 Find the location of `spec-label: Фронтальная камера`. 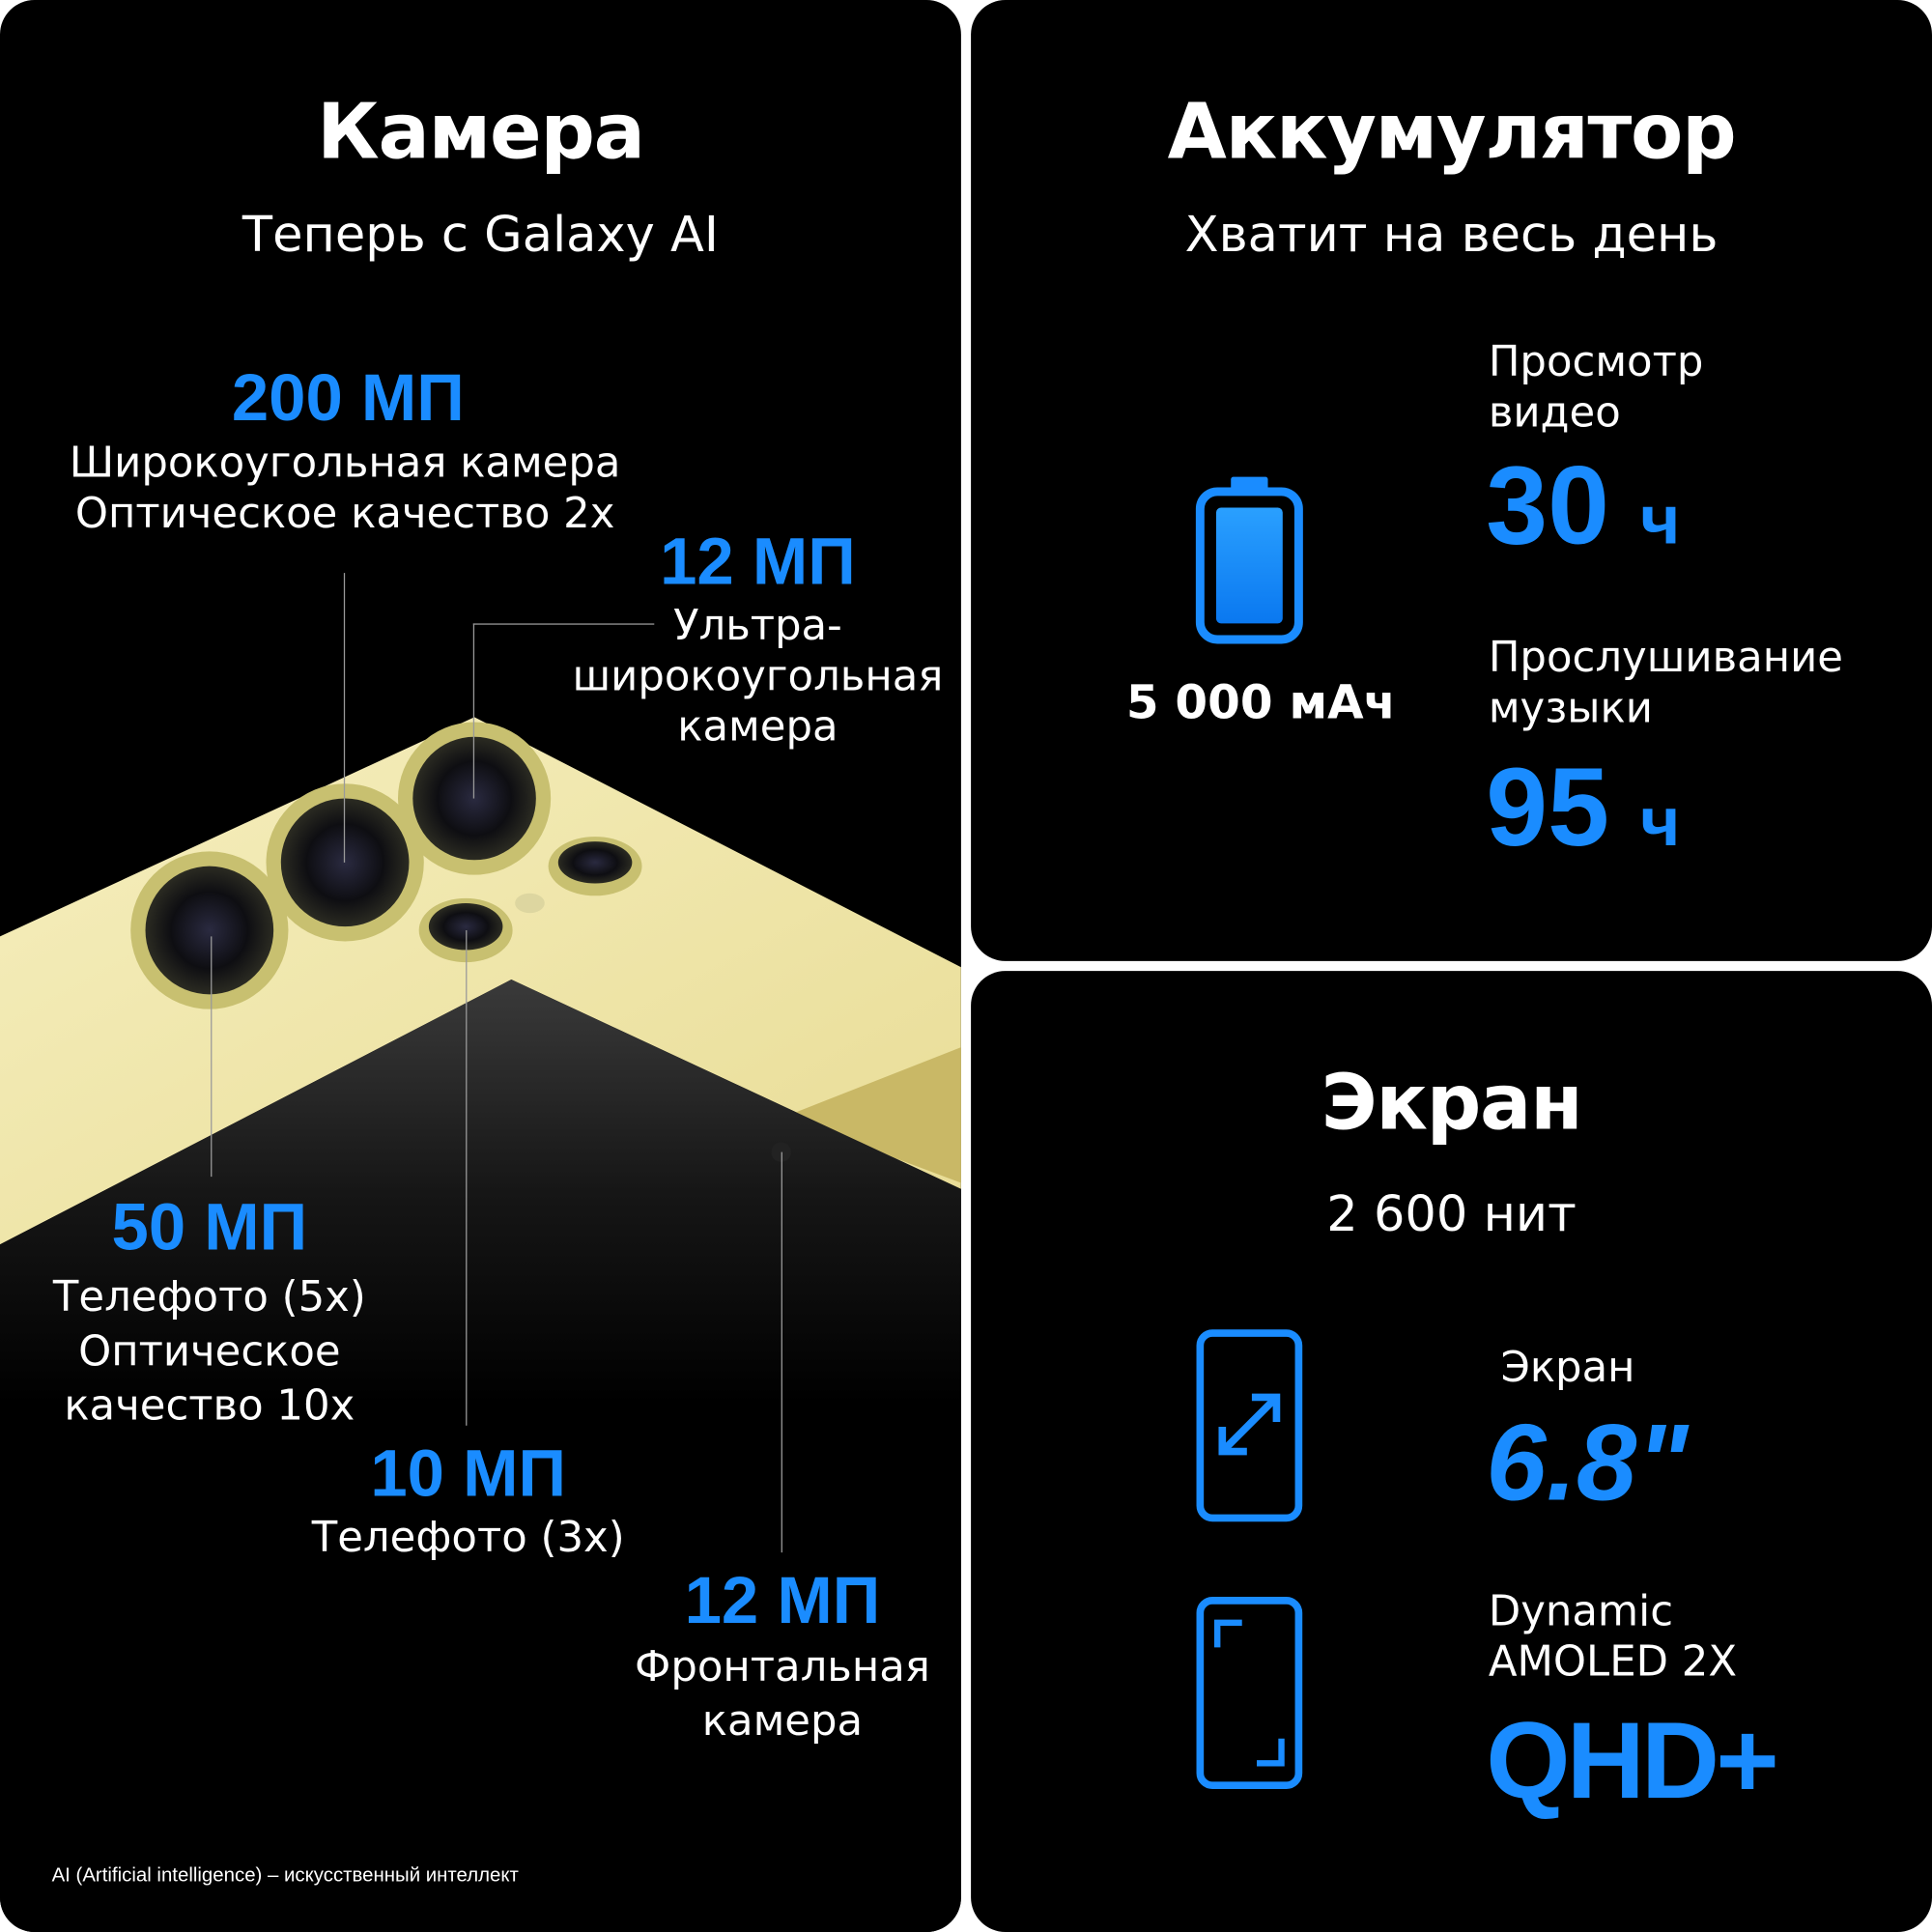

spec-label: Фронтальная камера is located at coordinates (782, 1694).